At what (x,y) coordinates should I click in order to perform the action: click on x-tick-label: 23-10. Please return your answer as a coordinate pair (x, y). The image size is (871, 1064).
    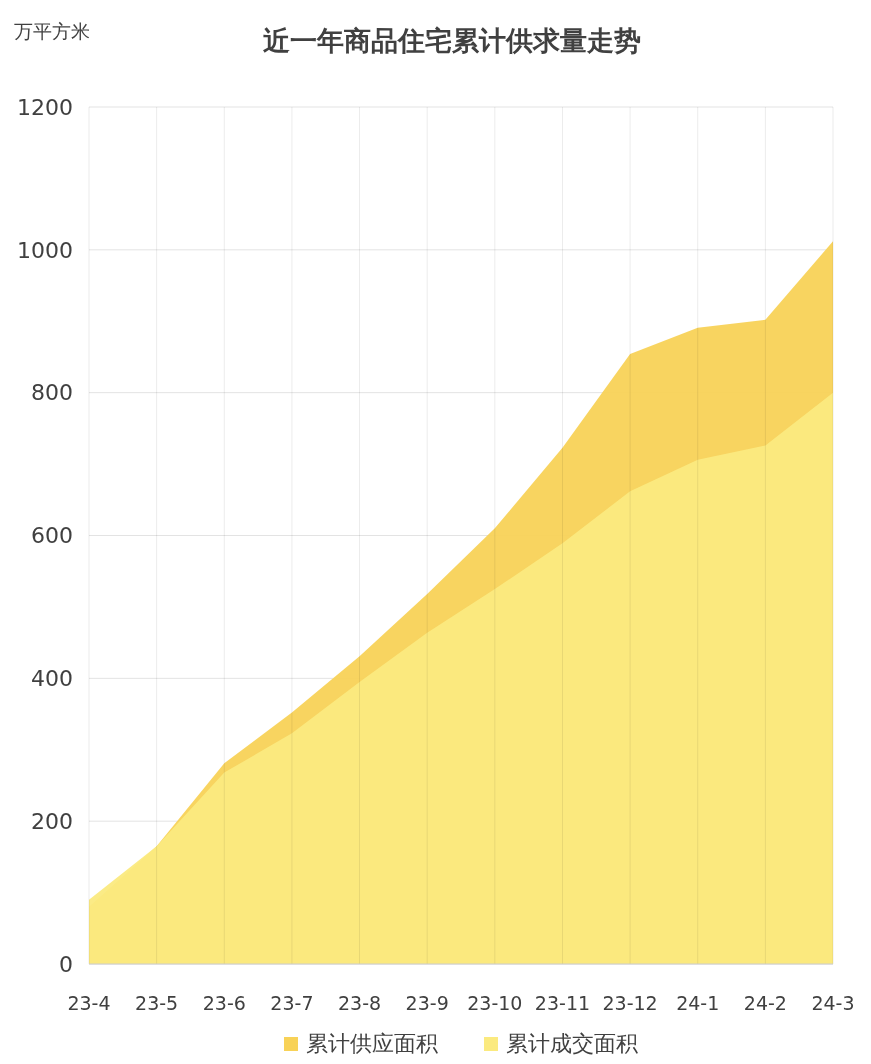
    Looking at the image, I should click on (495, 1003).